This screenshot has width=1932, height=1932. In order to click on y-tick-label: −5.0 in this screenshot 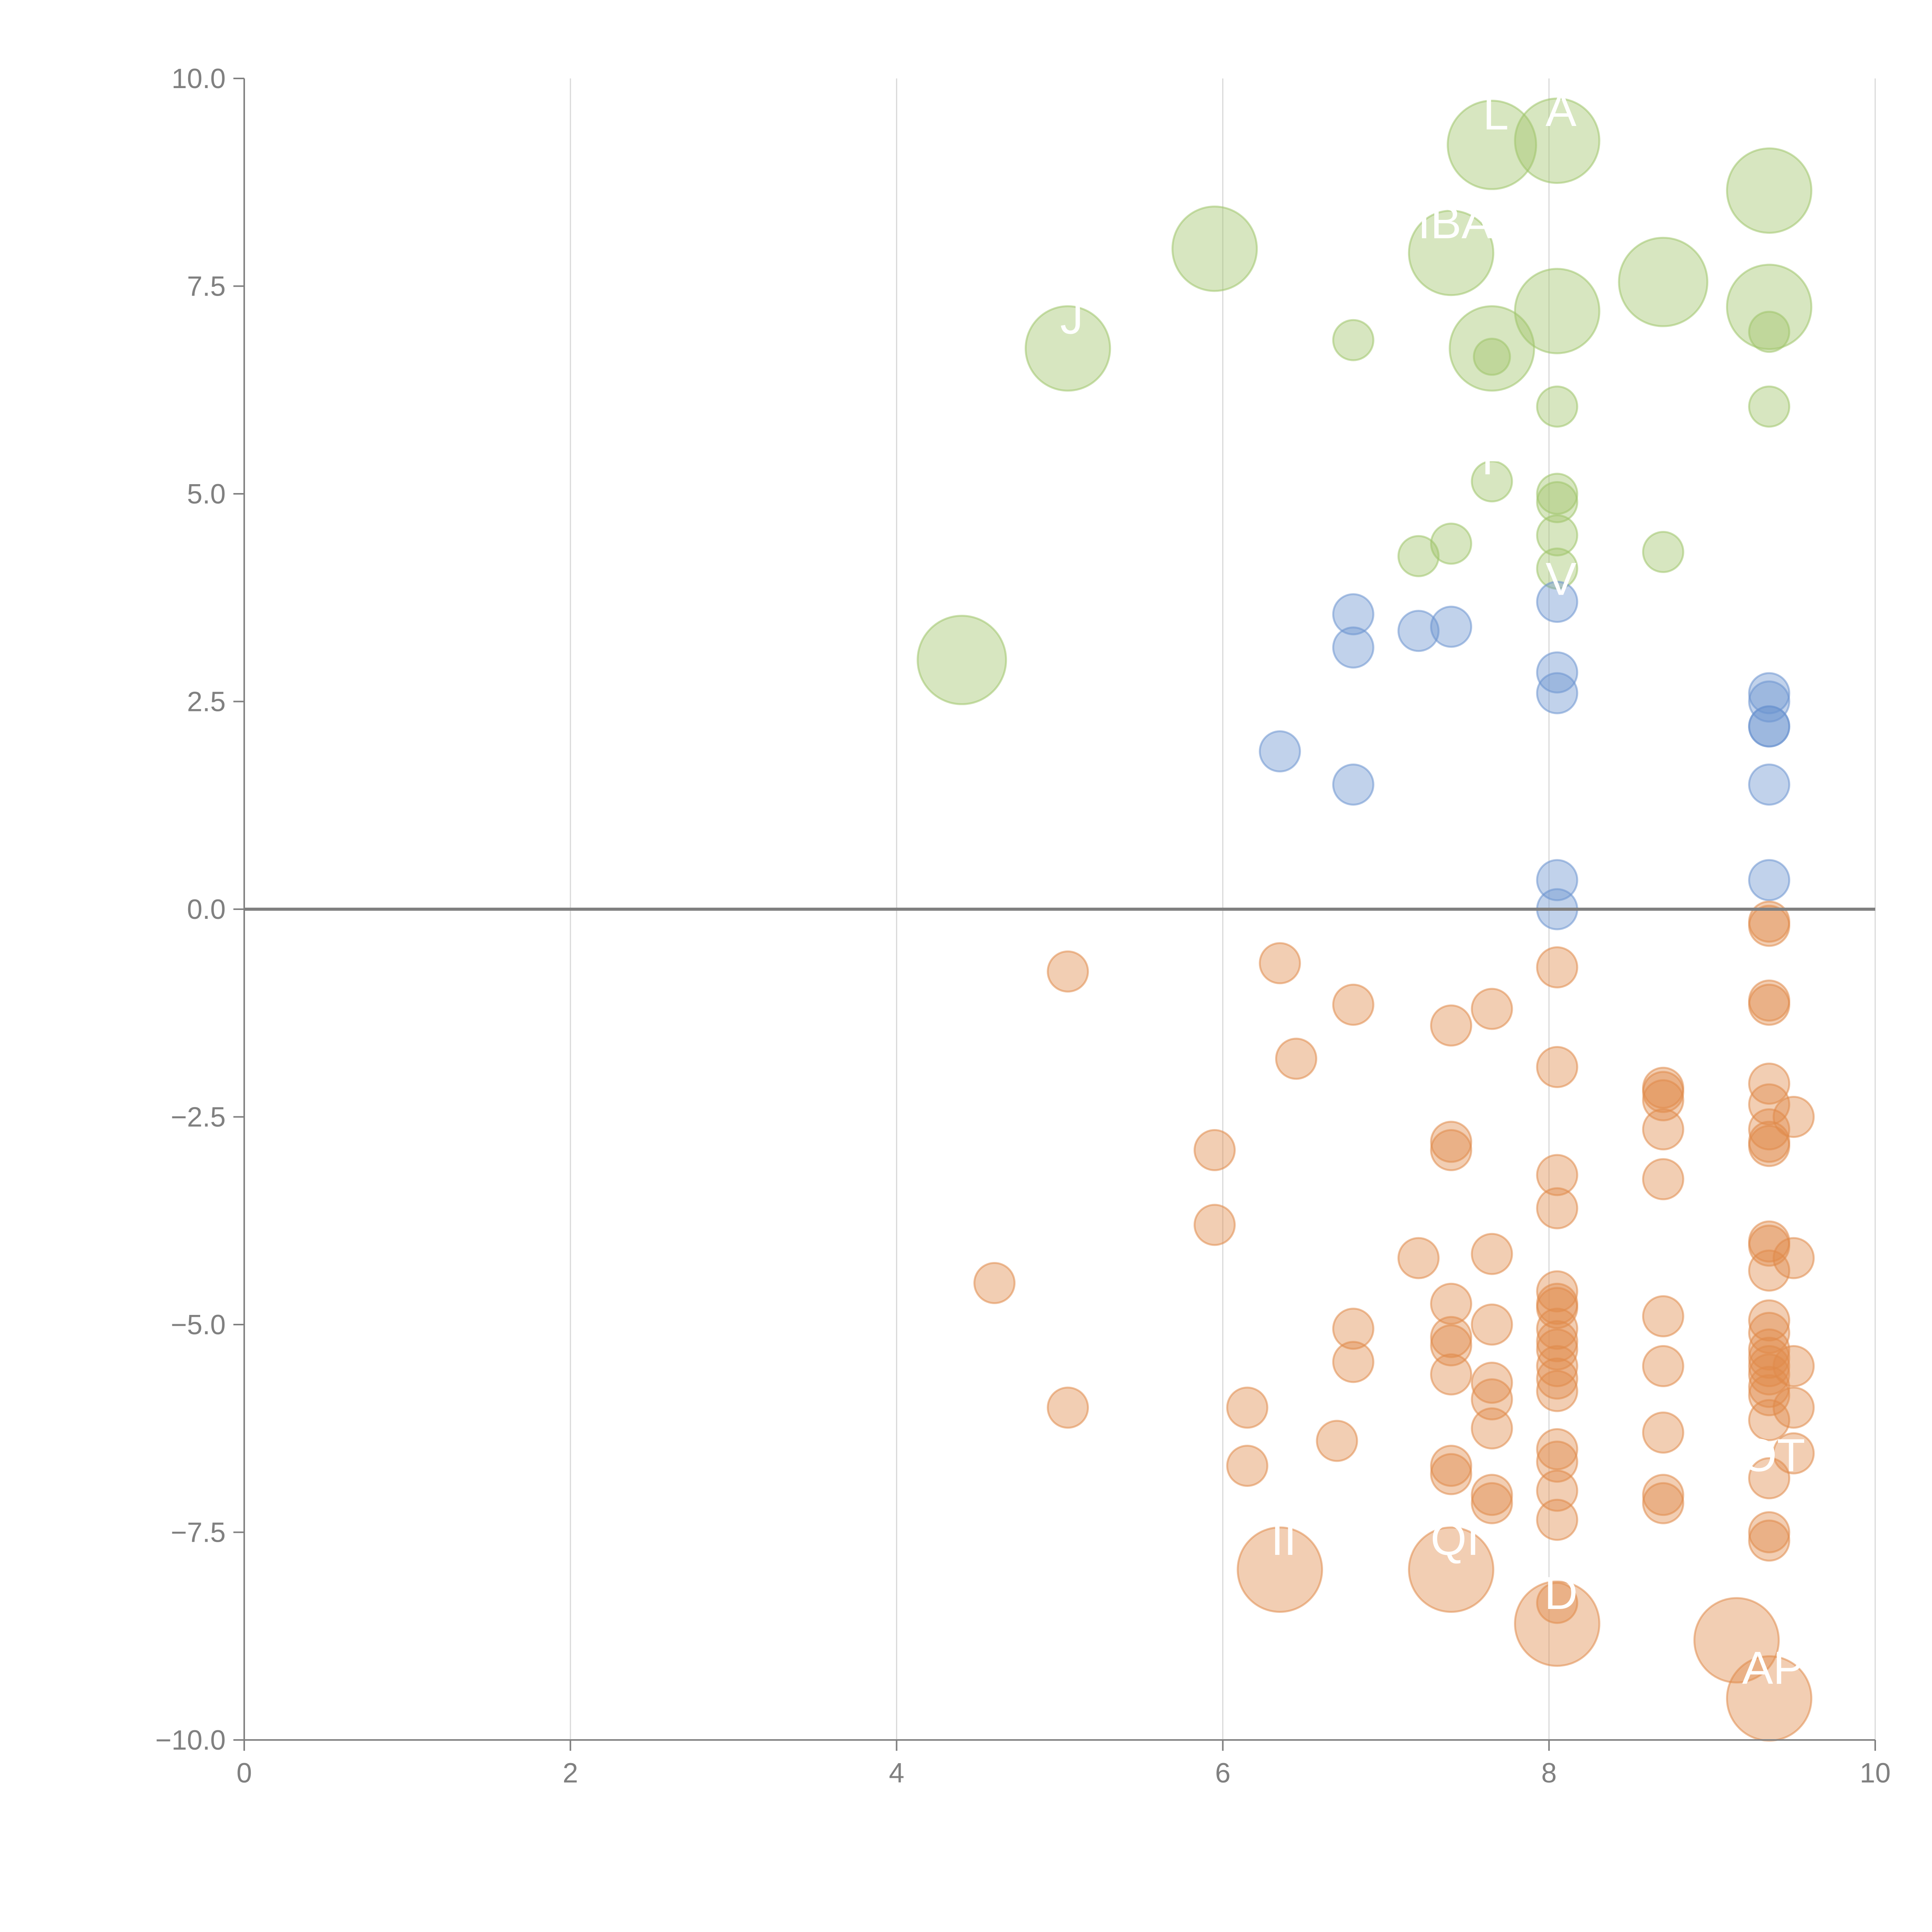, I will do `click(198, 1325)`.